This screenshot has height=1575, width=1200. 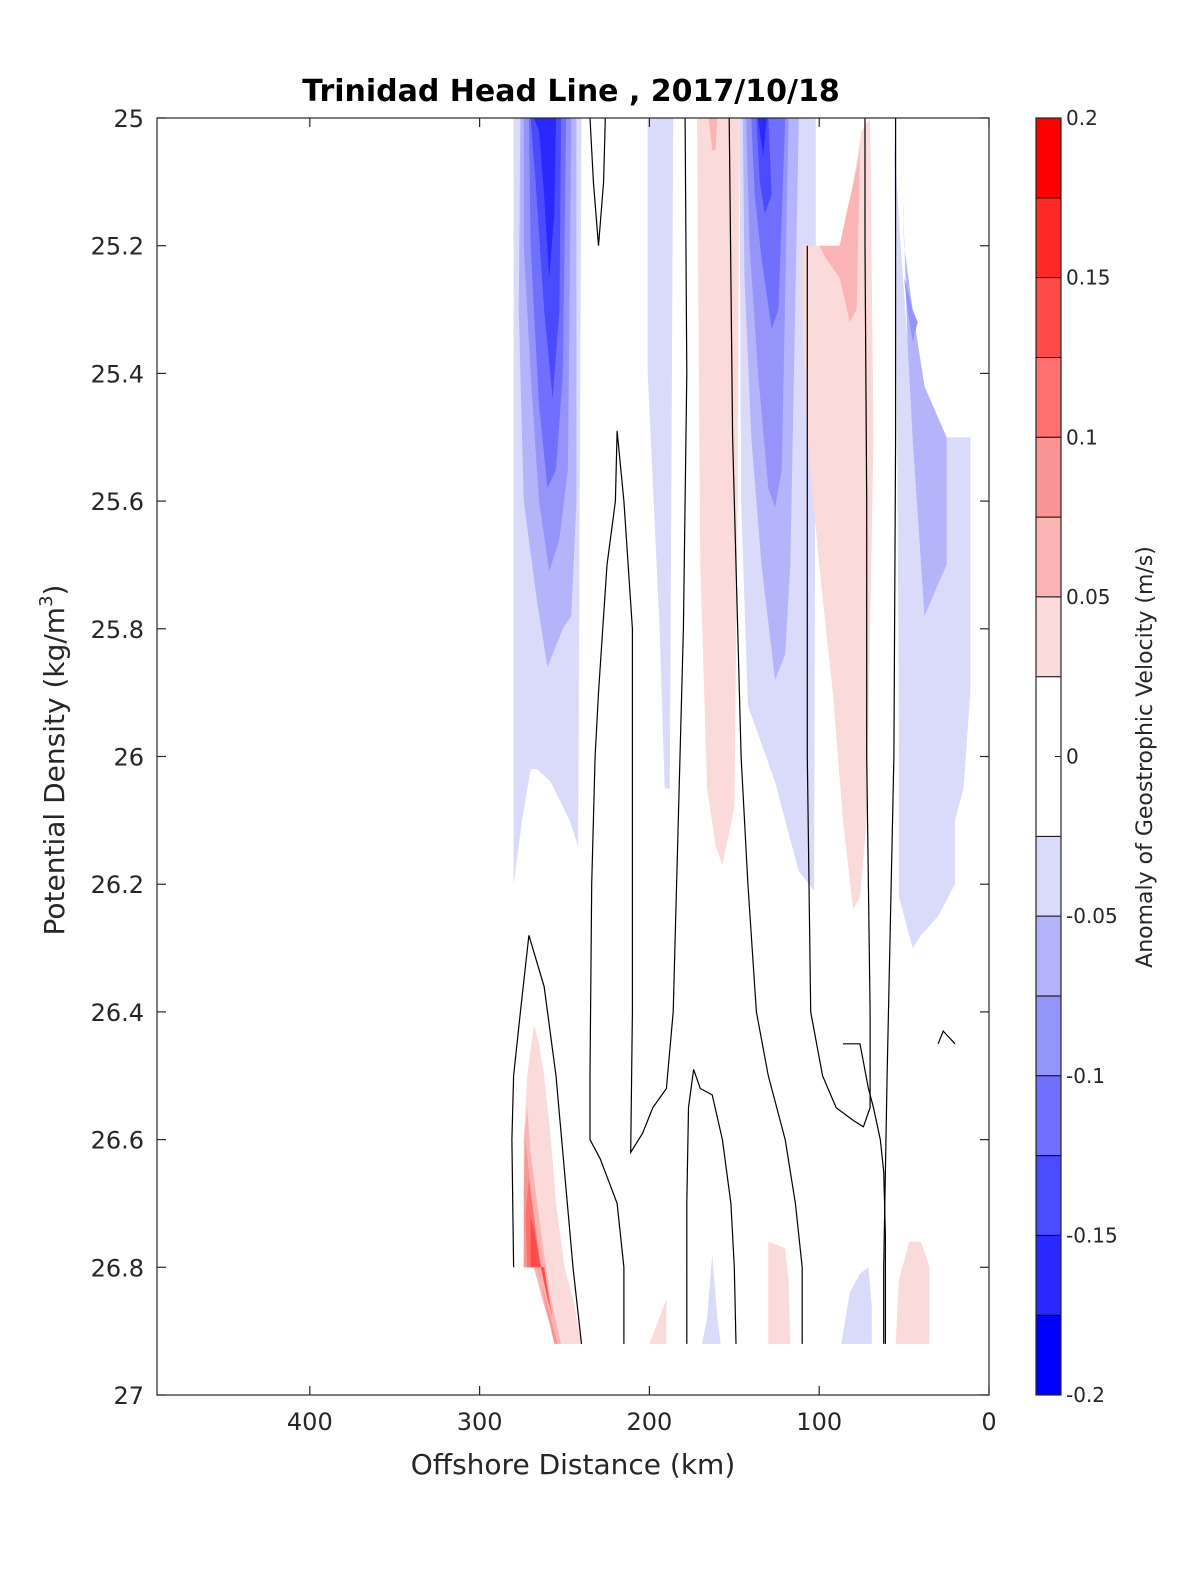 I want to click on contour-107-line, so click(x=838, y=623).